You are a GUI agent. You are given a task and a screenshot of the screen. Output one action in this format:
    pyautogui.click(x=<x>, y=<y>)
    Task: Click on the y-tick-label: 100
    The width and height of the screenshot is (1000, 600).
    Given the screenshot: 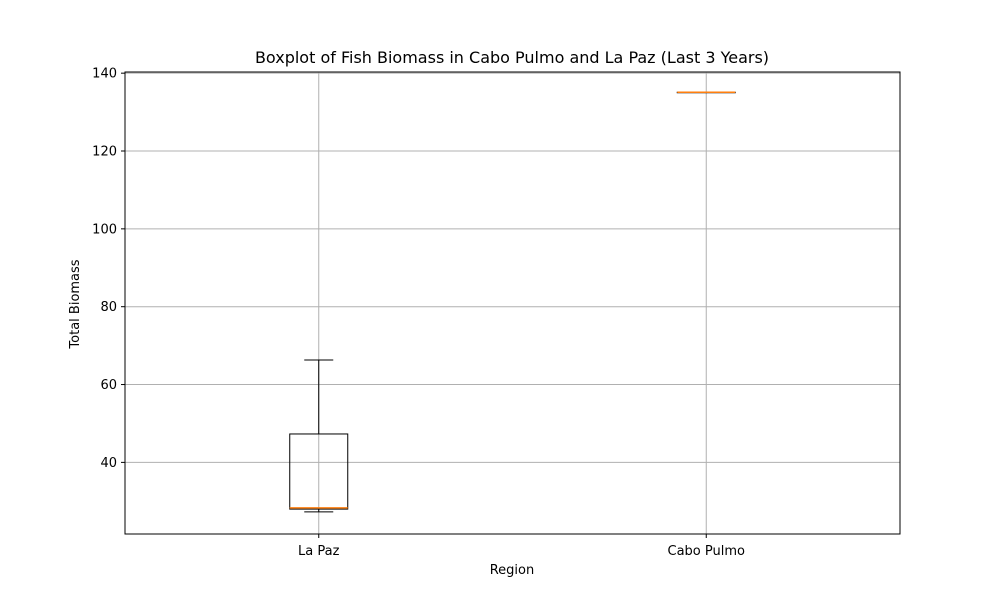 What is the action you would take?
    pyautogui.click(x=104, y=229)
    